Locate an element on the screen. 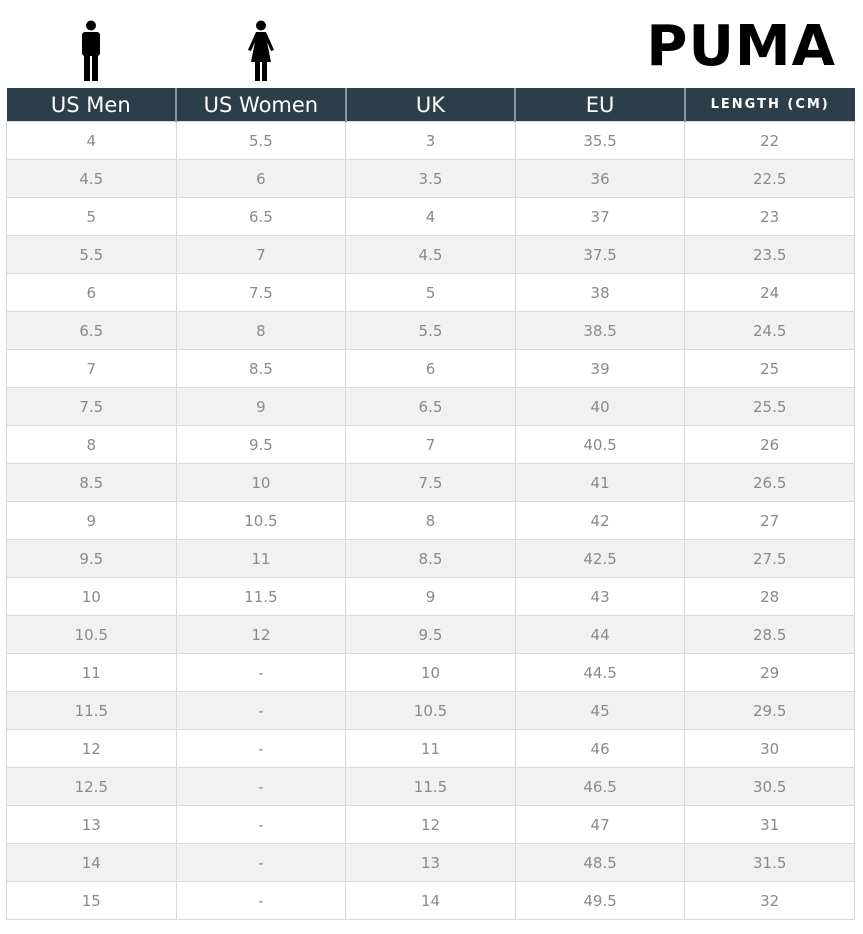 The height and width of the screenshot is (934, 863). cell-us-women: 8 is located at coordinates (261, 330).